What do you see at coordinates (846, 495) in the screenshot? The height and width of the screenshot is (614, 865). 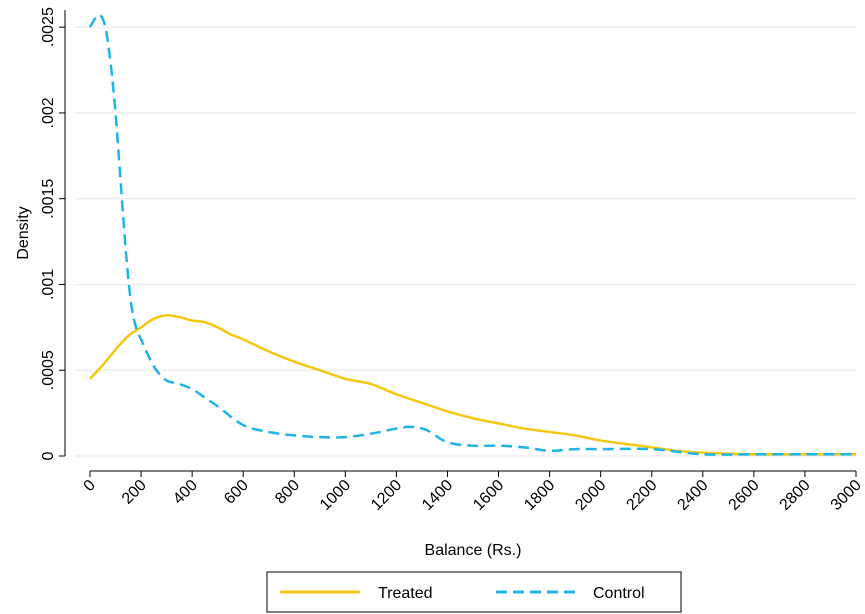 I see `x-tick-label: 3000` at bounding box center [846, 495].